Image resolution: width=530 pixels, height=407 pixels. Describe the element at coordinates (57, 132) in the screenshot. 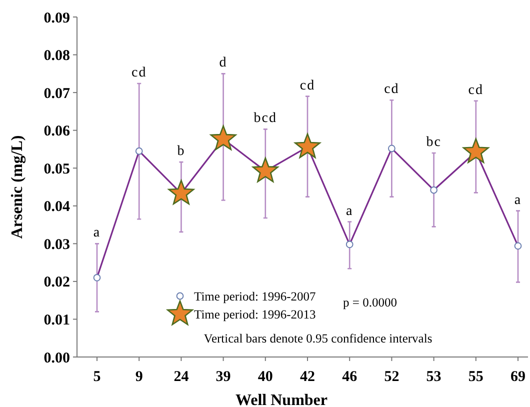

I see `y-tick-label: 0.06` at that location.